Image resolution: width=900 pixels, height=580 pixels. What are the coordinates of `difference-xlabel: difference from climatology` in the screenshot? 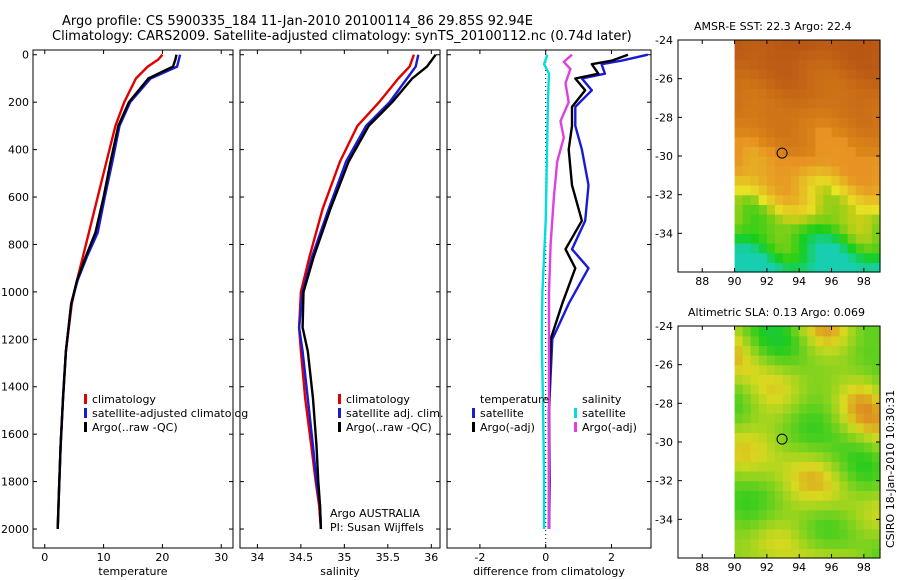 It's located at (549, 571).